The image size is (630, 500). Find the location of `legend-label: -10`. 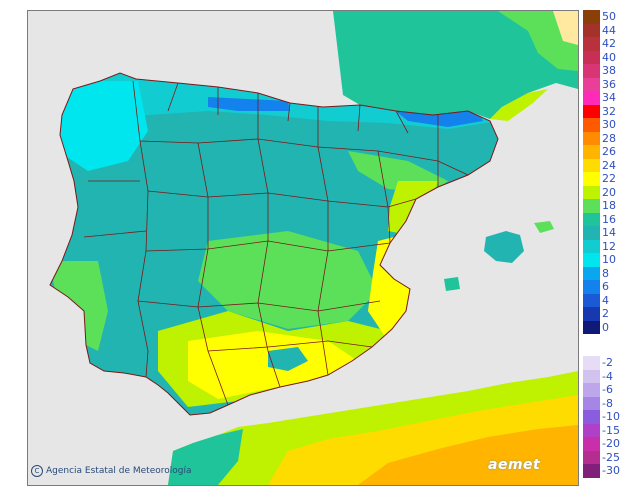

legend-label: -10 is located at coordinates (611, 416).